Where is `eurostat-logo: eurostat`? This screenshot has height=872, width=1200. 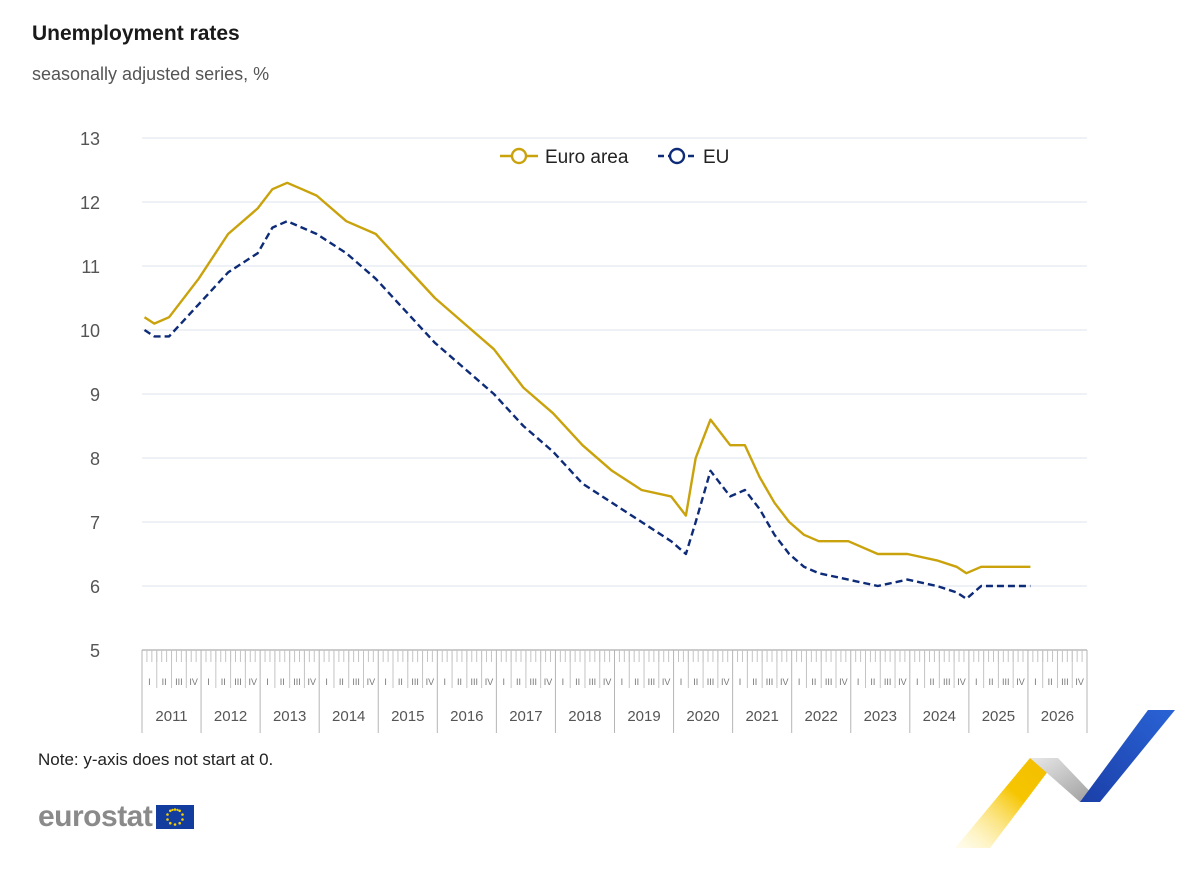
eurostat-logo: eurostat is located at coordinates (116, 817).